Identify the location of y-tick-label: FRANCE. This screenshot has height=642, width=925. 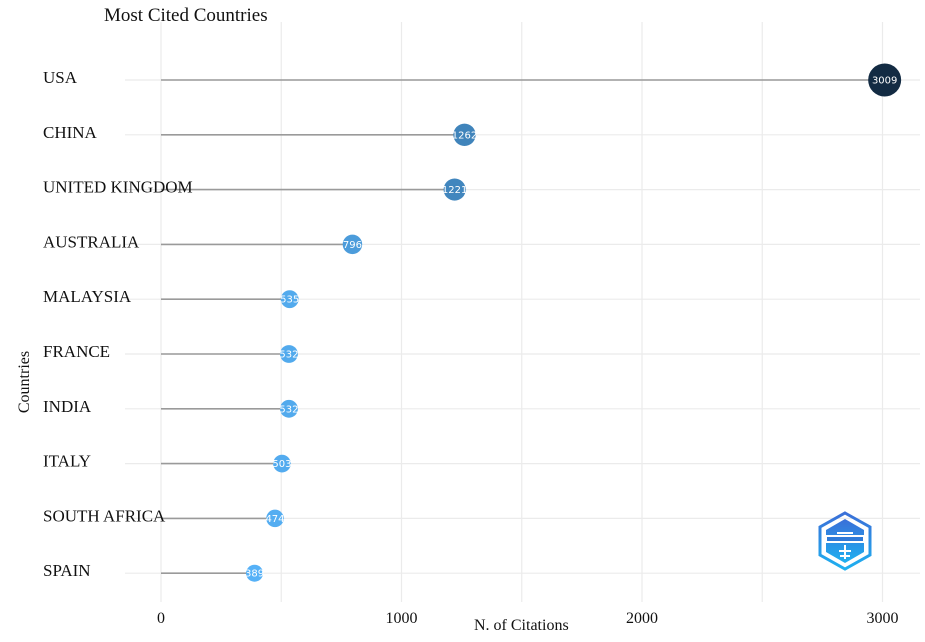
(76, 351).